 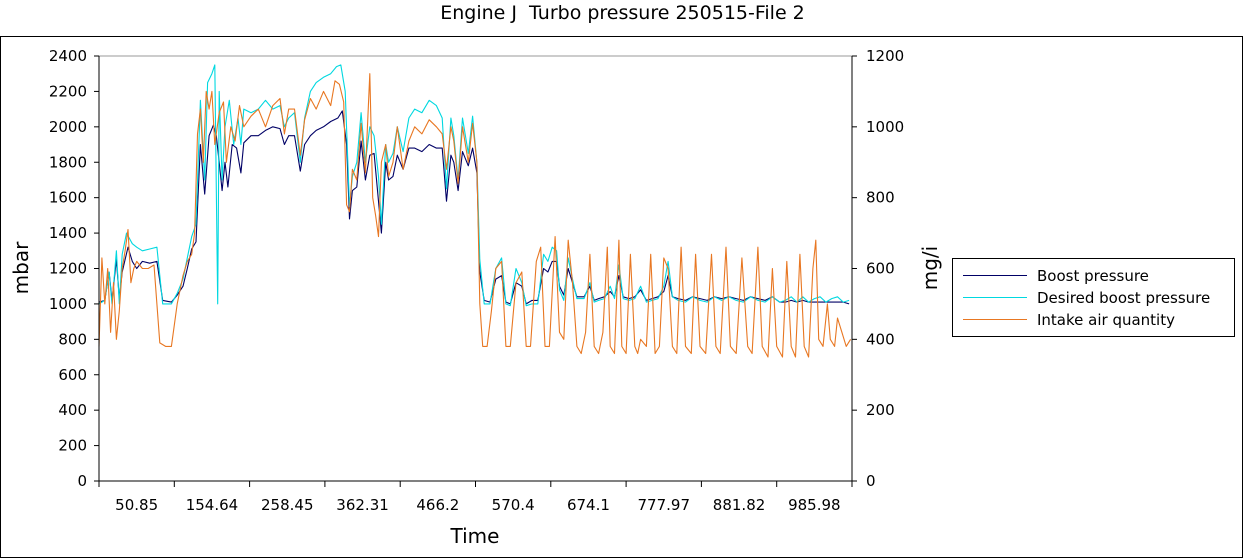 What do you see at coordinates (68, 162) in the screenshot?
I see `y-tick-label: 1800` at bounding box center [68, 162].